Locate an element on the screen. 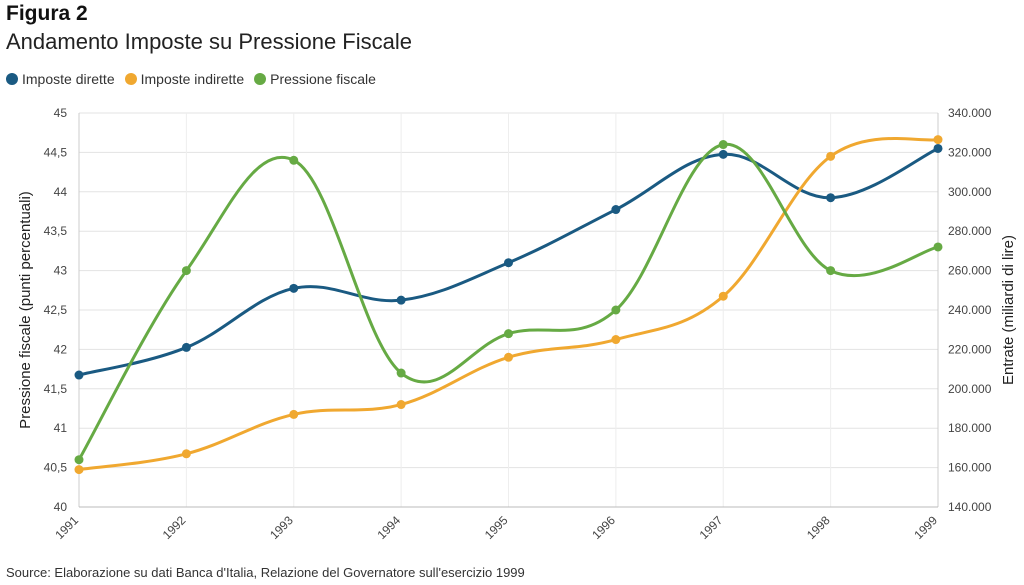 Image resolution: width=1024 pixels, height=585 pixels. x-tick-label: 1999 is located at coordinates (925, 527).